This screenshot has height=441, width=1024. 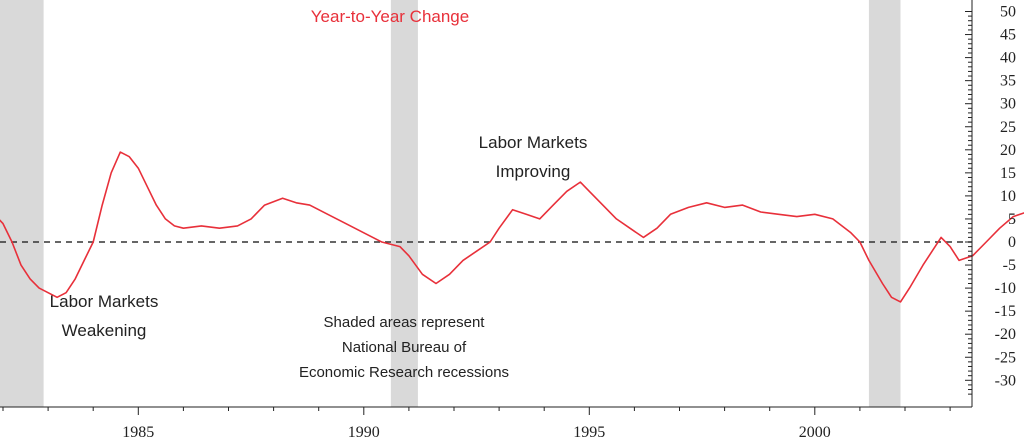 I want to click on y-tick-label: 40, so click(x=1008, y=58).